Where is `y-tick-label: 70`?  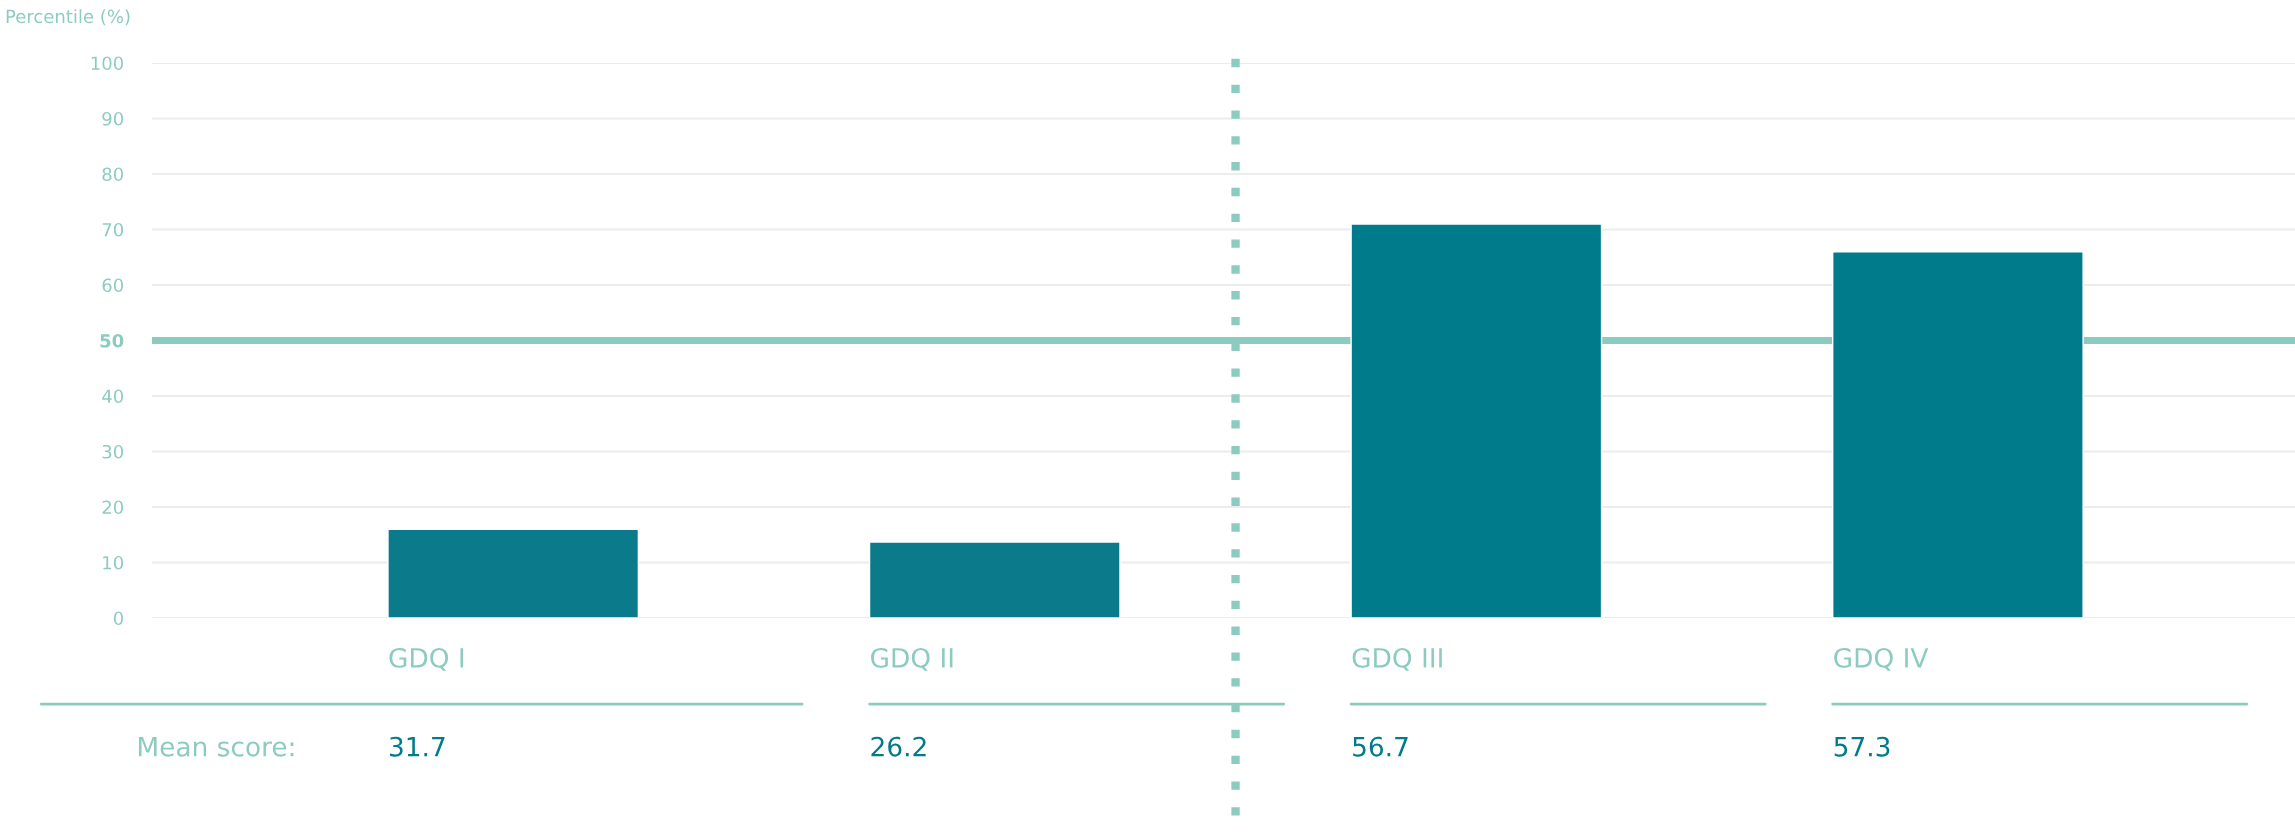 y-tick-label: 70 is located at coordinates (113, 229).